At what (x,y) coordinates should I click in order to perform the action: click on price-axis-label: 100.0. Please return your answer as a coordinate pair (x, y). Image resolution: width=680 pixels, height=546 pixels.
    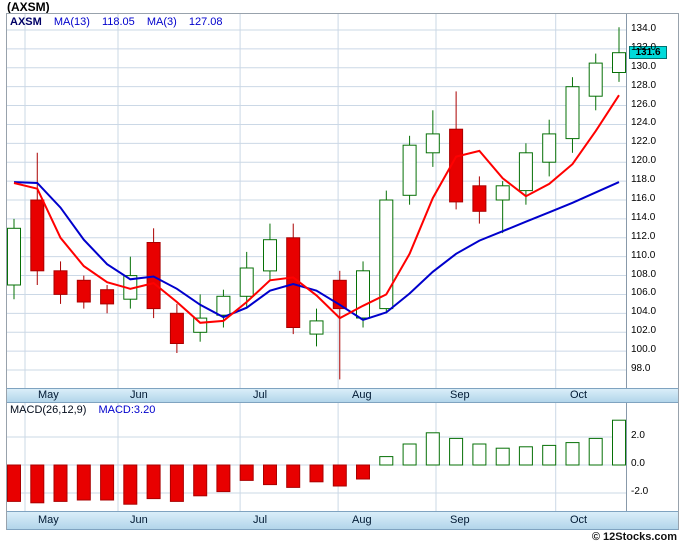
    Looking at the image, I should click on (644, 349).